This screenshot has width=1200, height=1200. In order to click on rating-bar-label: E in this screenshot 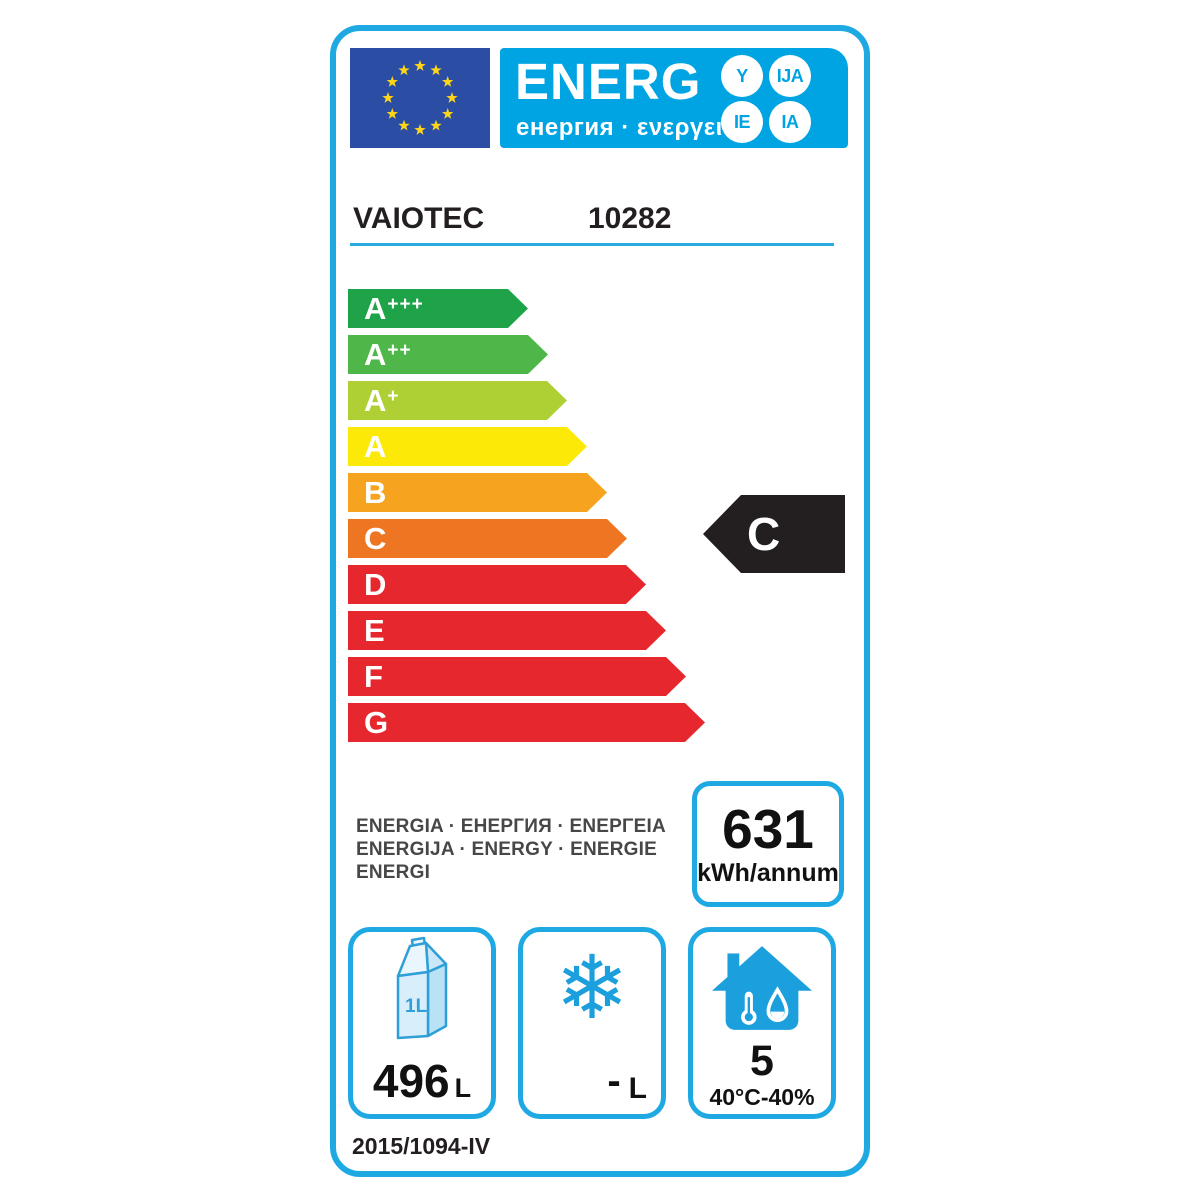, I will do `click(374, 630)`.